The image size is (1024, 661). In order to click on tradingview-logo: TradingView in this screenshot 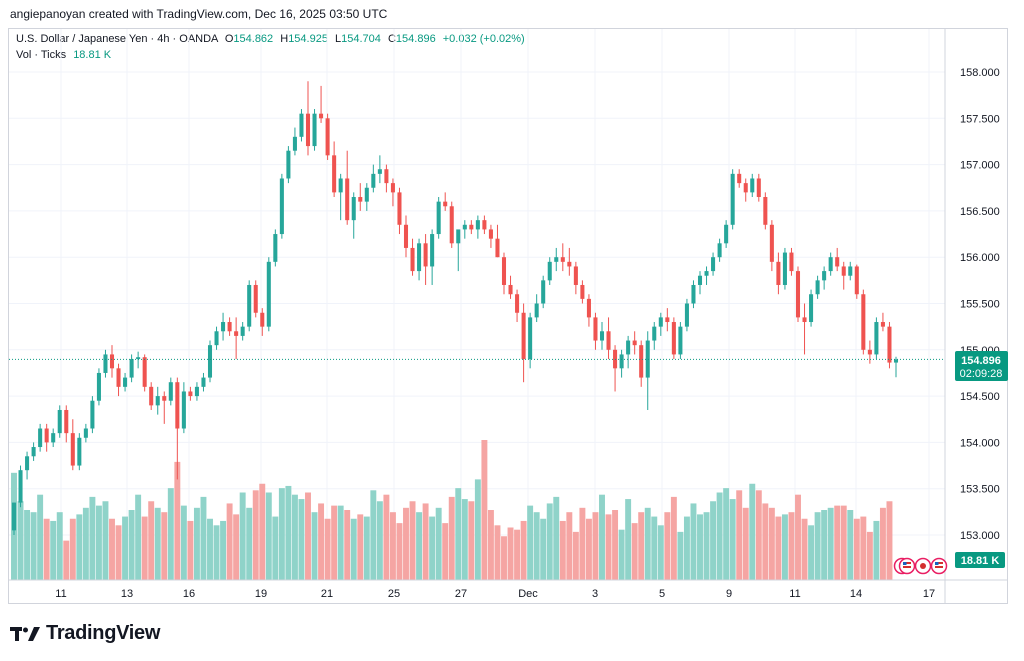, I will do `click(85, 633)`.